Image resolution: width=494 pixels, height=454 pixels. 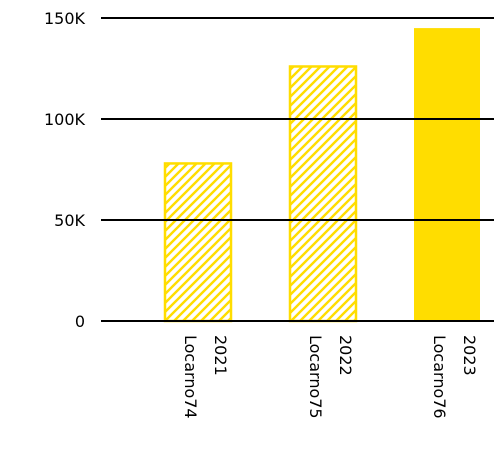 What do you see at coordinates (65, 119) in the screenshot?
I see `y-tick-label-100k: 100K` at bounding box center [65, 119].